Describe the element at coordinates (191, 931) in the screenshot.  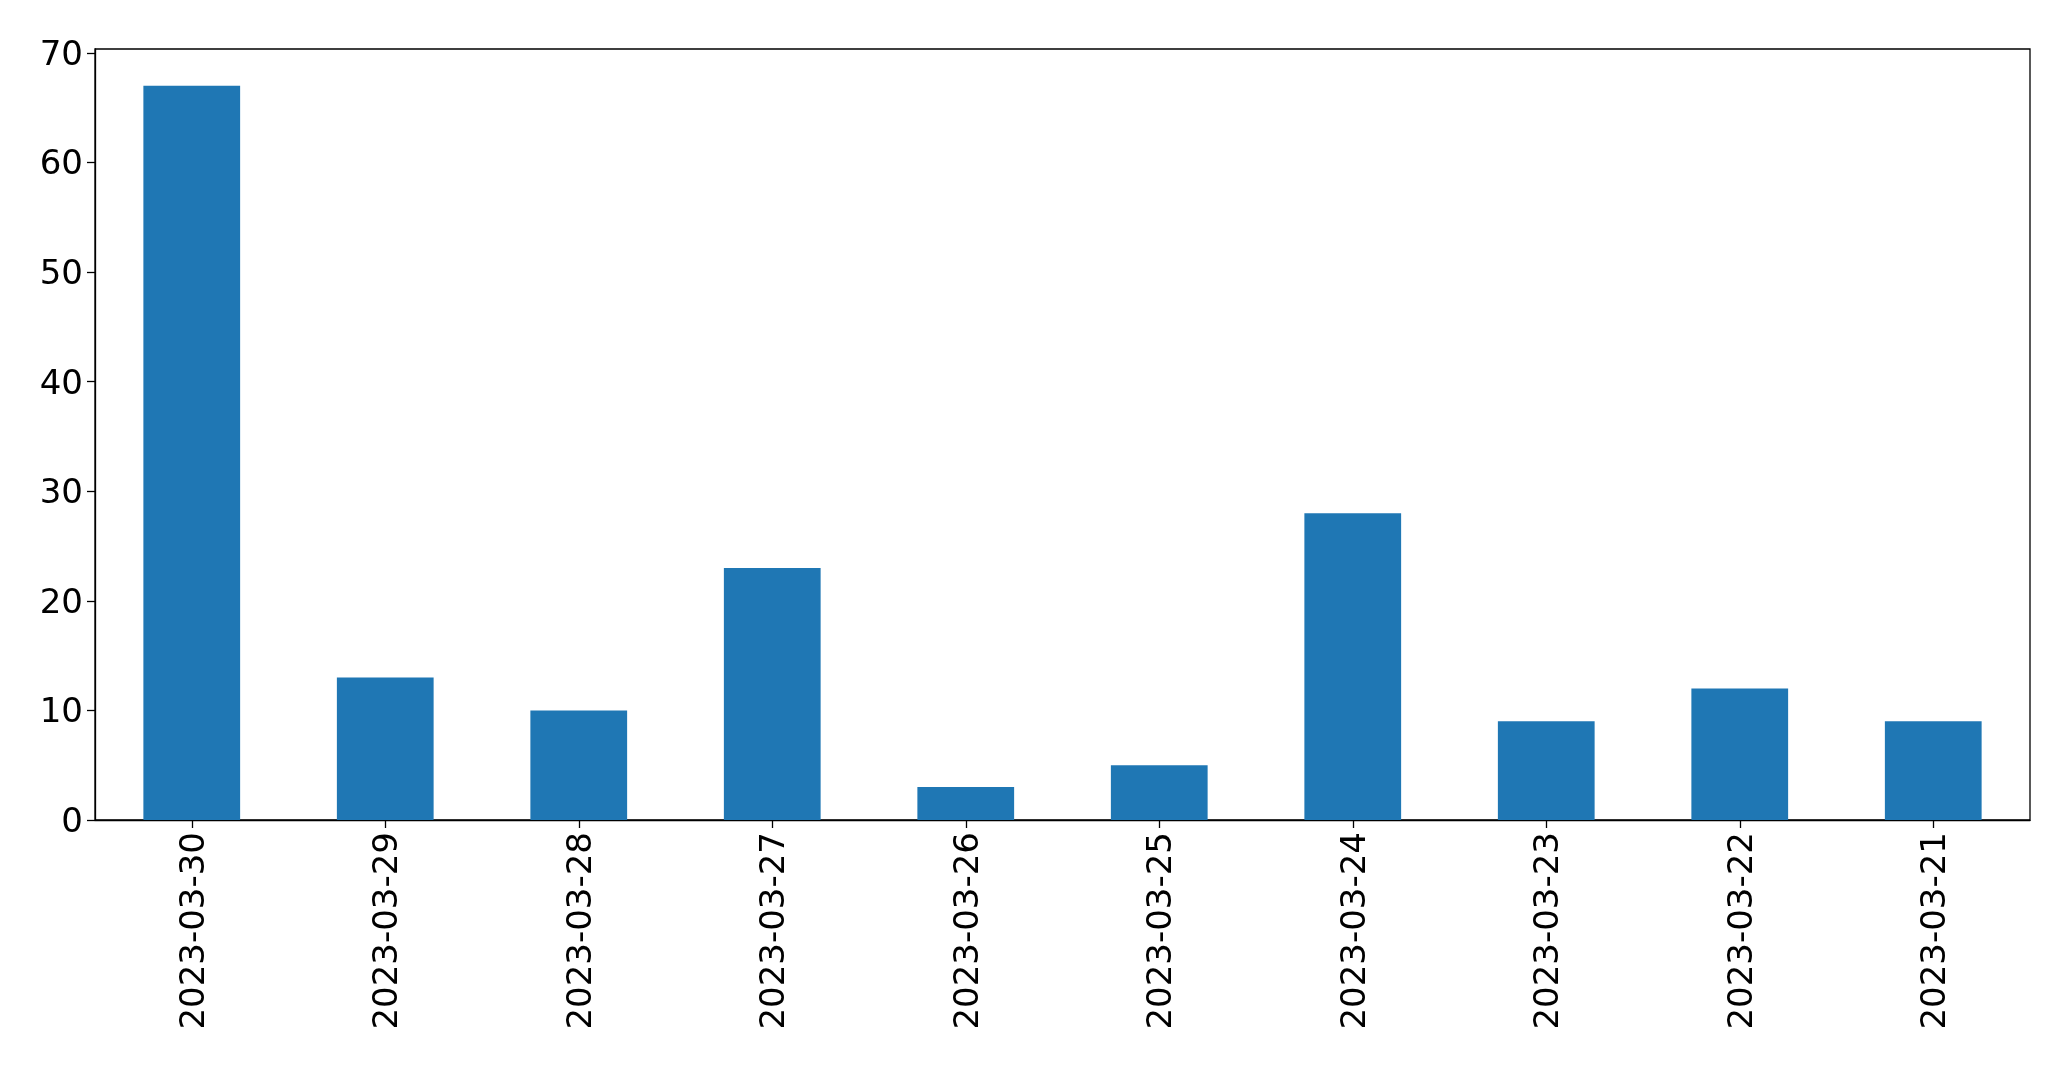
I see `x-tick-label: 2023-03-30` at that location.